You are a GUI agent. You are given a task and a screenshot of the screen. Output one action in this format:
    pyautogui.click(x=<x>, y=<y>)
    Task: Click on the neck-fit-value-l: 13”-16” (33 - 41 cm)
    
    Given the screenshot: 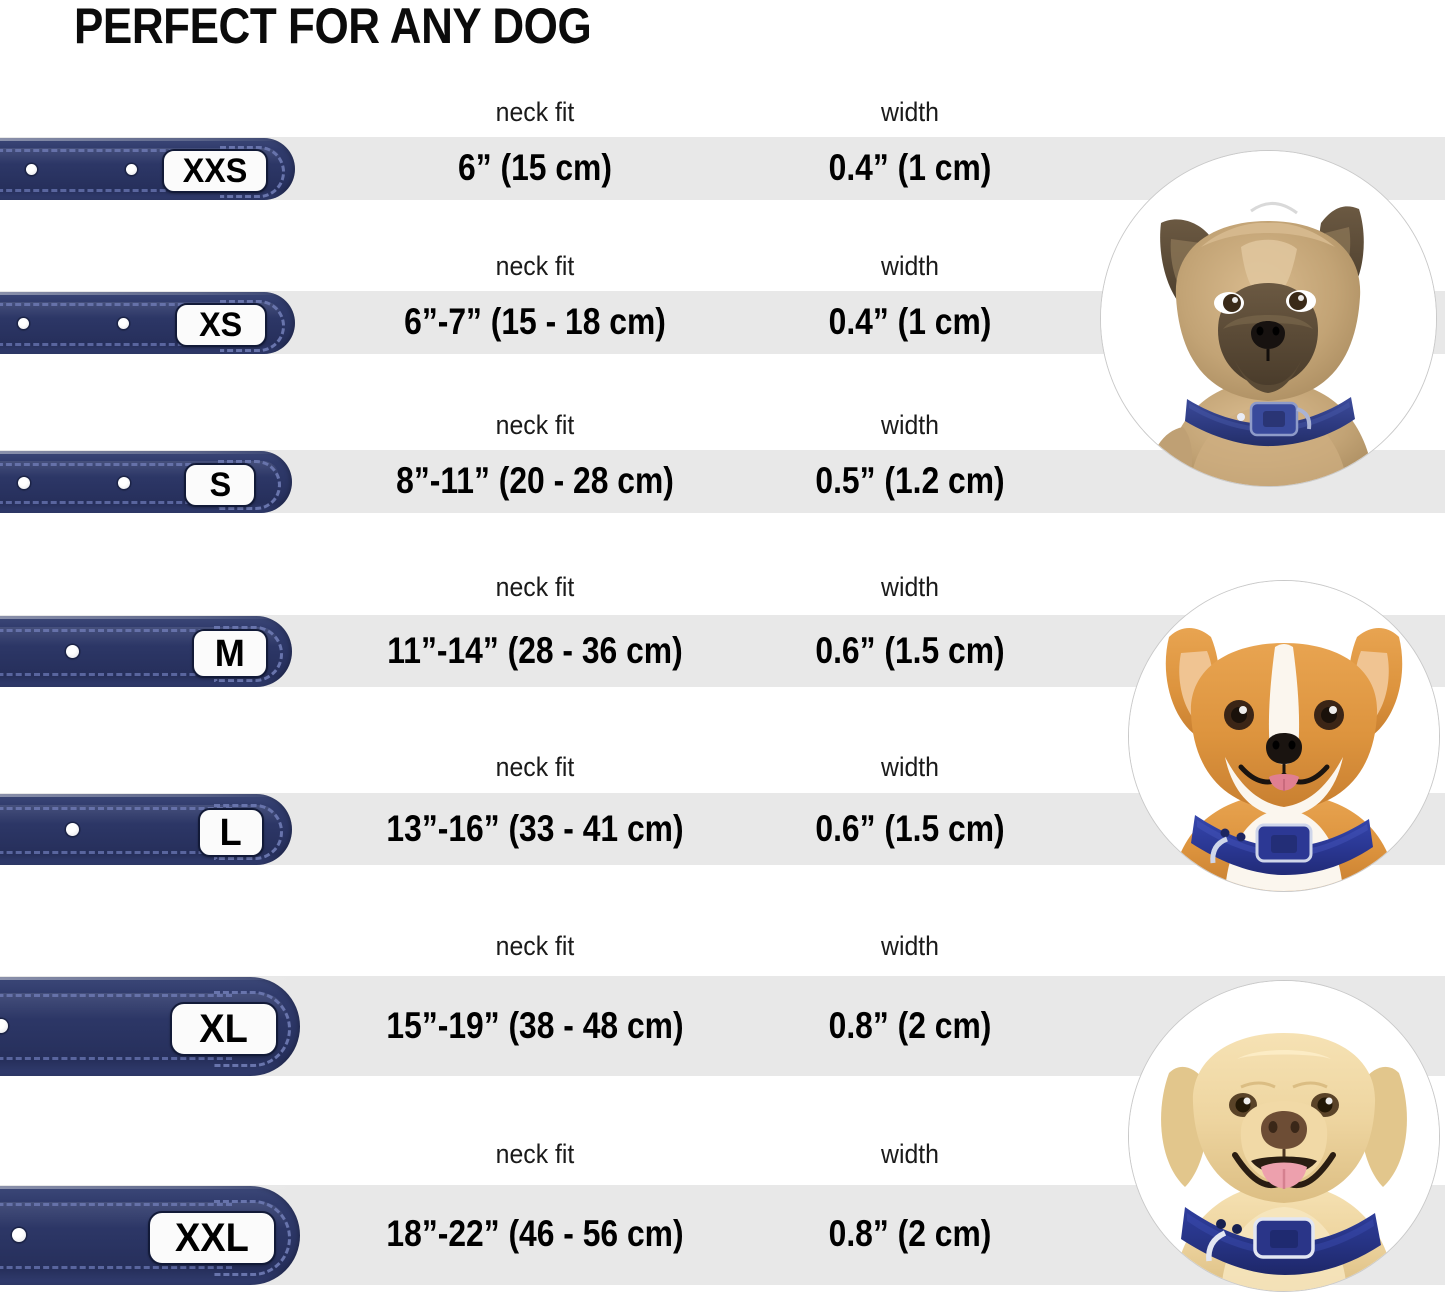 What is the action you would take?
    pyautogui.click(x=535, y=828)
    